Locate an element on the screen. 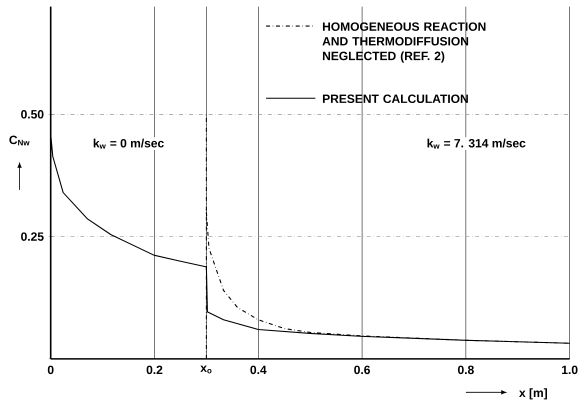 The width and height of the screenshot is (579, 412). x-tick-label: 0.8 is located at coordinates (466, 369).